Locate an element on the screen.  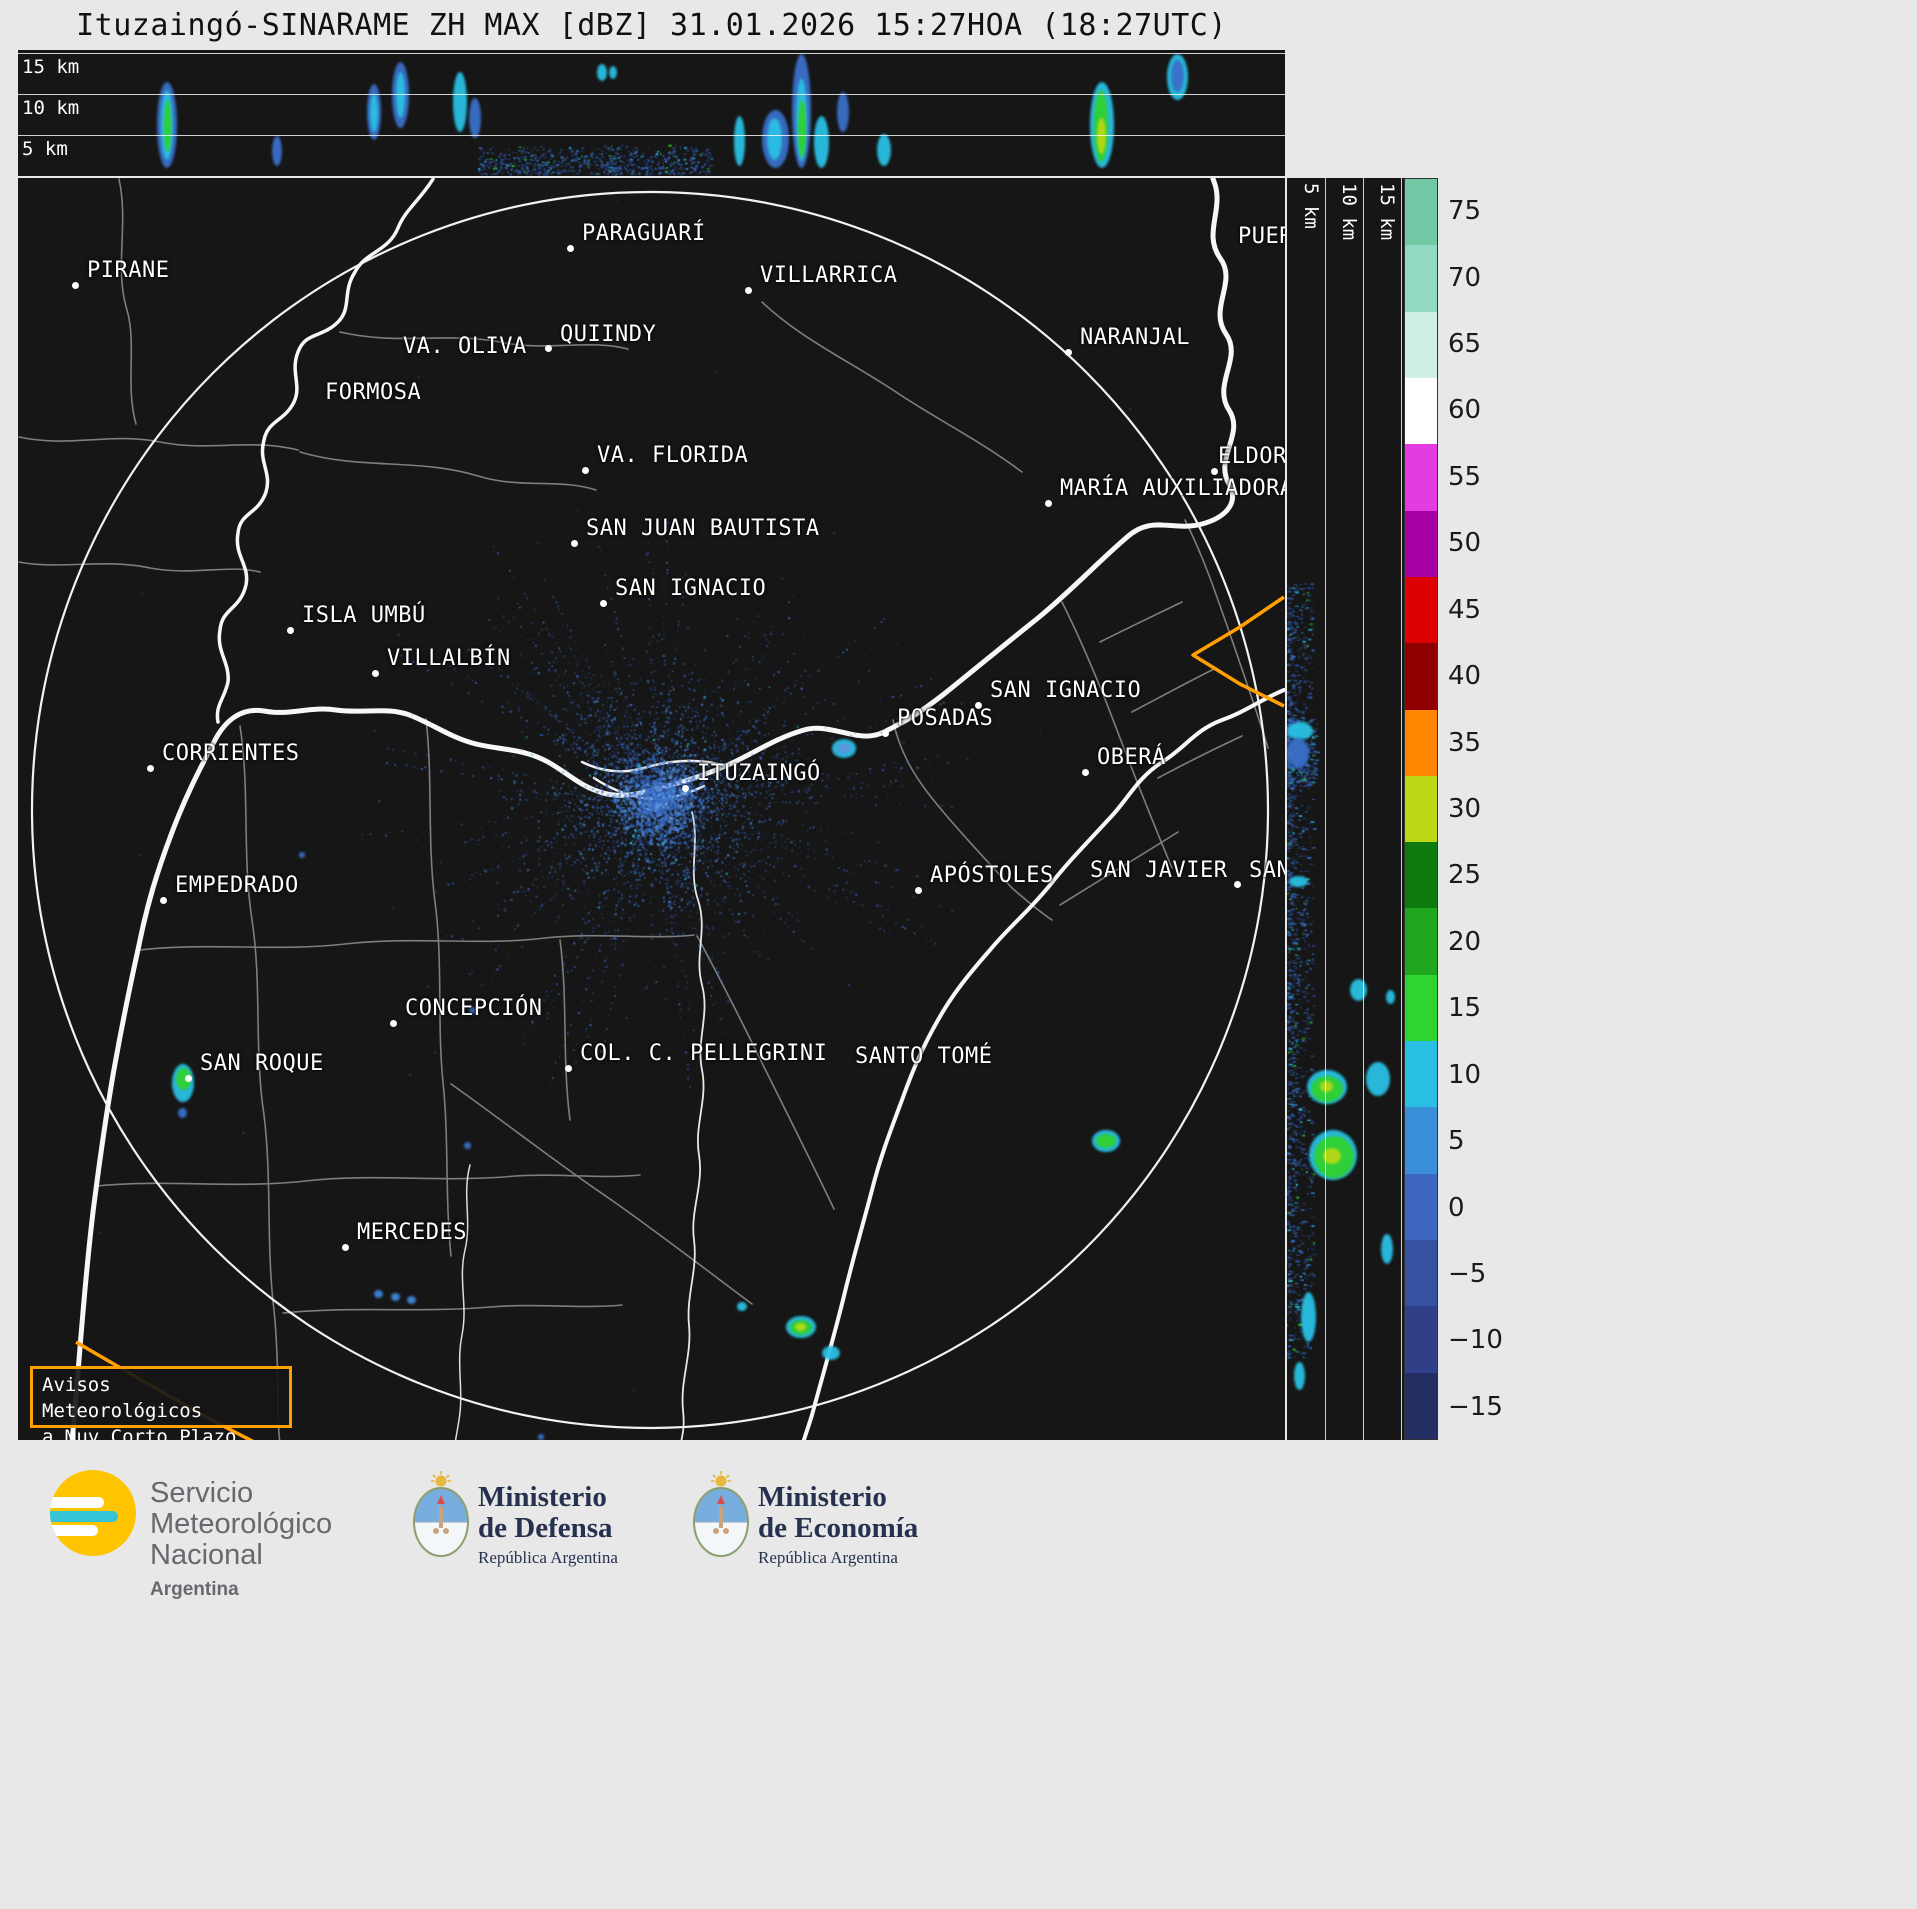
top-cross-section-panel: 15 km 10 km 5 km is located at coordinates (651, 113).